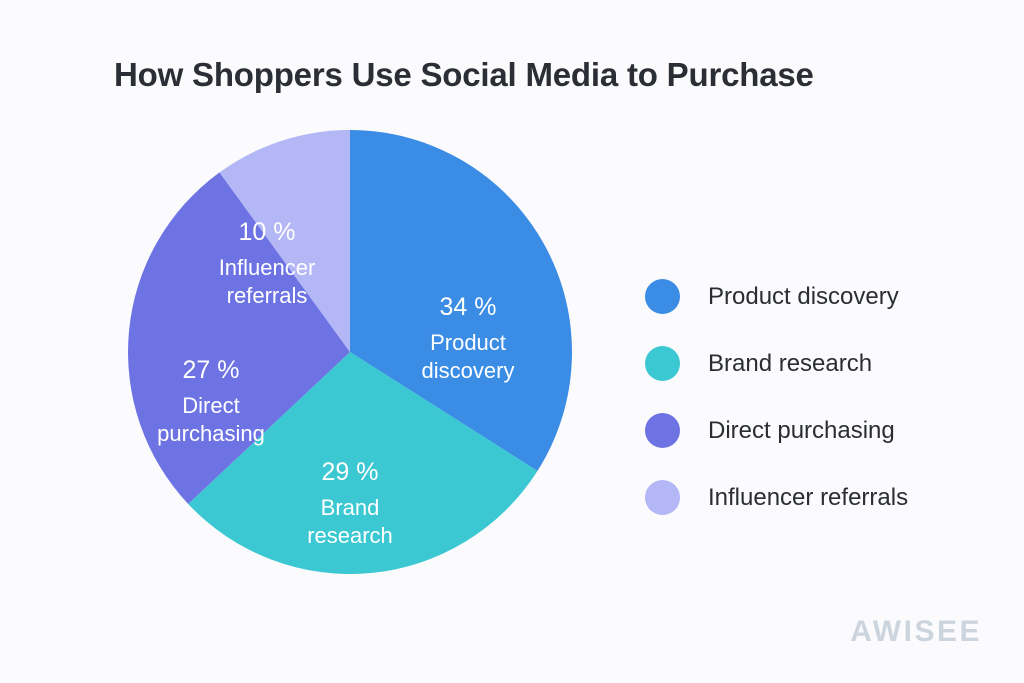  Describe the element at coordinates (267, 295) in the screenshot. I see `pie-slice-name-influencer-referrals-line2: referrals` at that location.